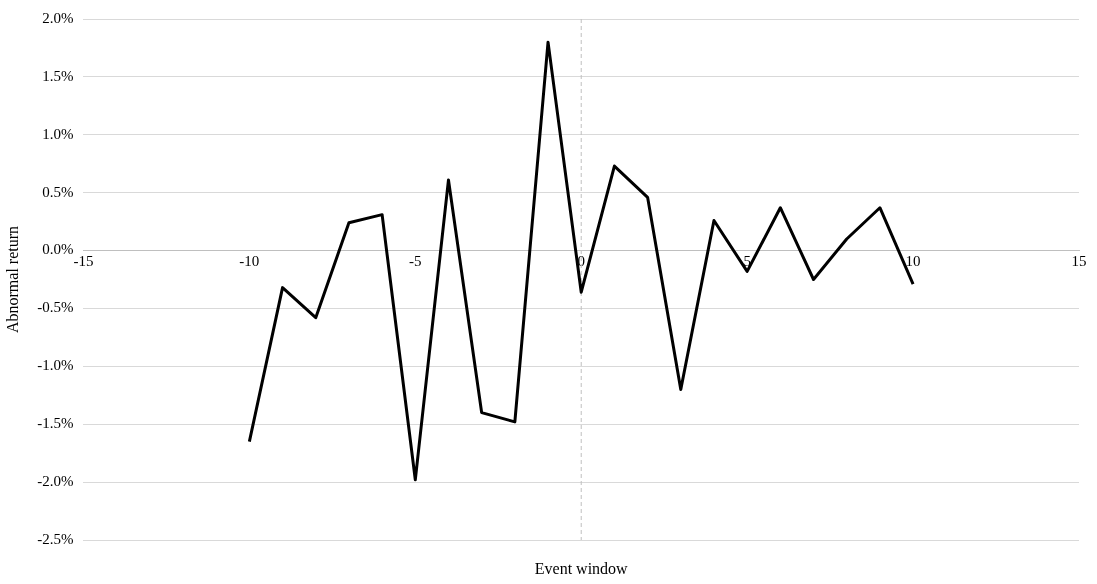 The width and height of the screenshot is (1097, 584). What do you see at coordinates (913, 261) in the screenshot?
I see `x-tick-label: 10` at bounding box center [913, 261].